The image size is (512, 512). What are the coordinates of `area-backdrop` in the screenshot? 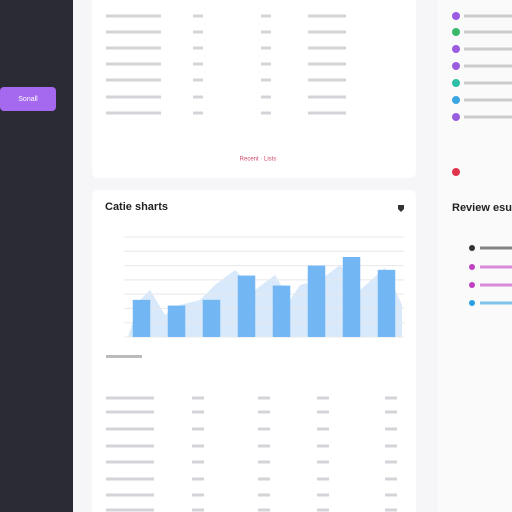 It's located at (265, 301).